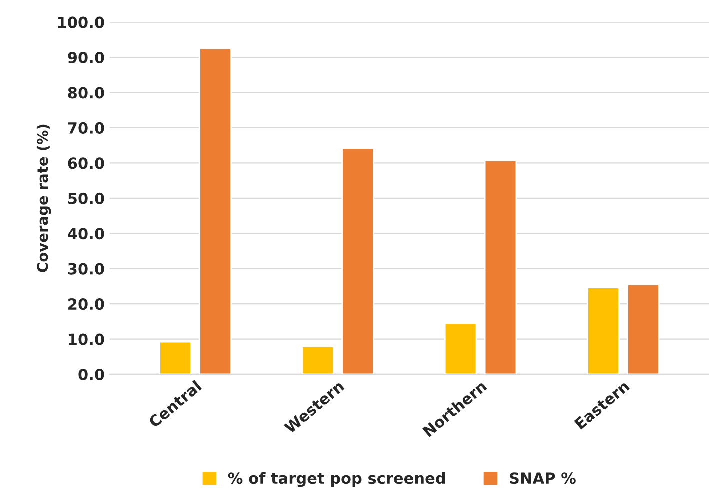 This screenshot has height=496, width=709. I want to click on y-tick-label: 50.0, so click(86, 198).